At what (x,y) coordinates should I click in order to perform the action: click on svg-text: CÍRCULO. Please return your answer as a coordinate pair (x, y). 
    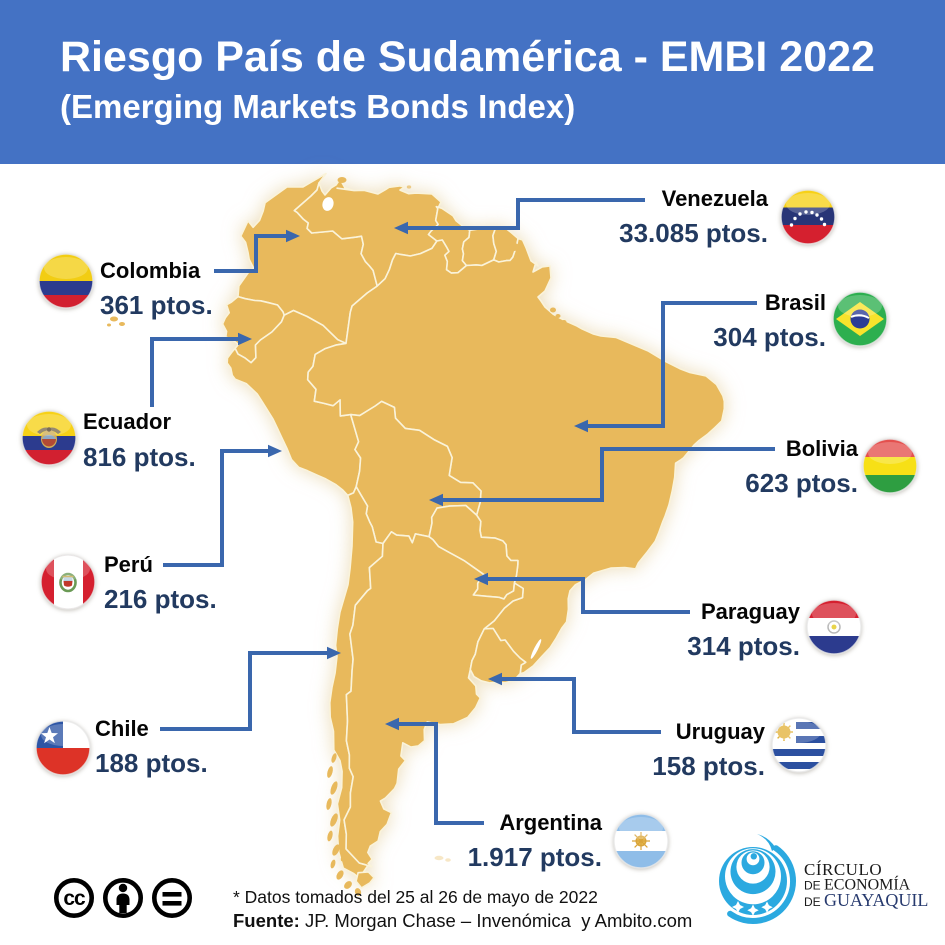
    Looking at the image, I should click on (843, 869).